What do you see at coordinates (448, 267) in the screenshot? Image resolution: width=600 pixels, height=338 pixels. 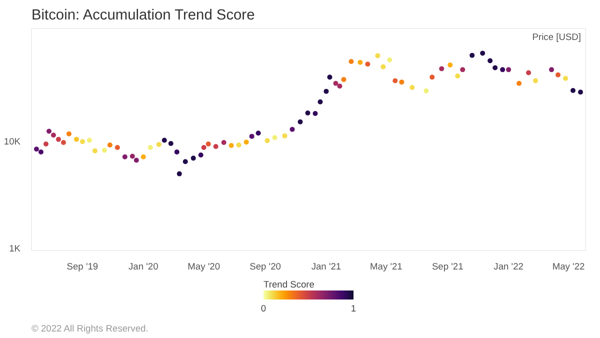 I see `x-tick-label: Sep '21` at bounding box center [448, 267].